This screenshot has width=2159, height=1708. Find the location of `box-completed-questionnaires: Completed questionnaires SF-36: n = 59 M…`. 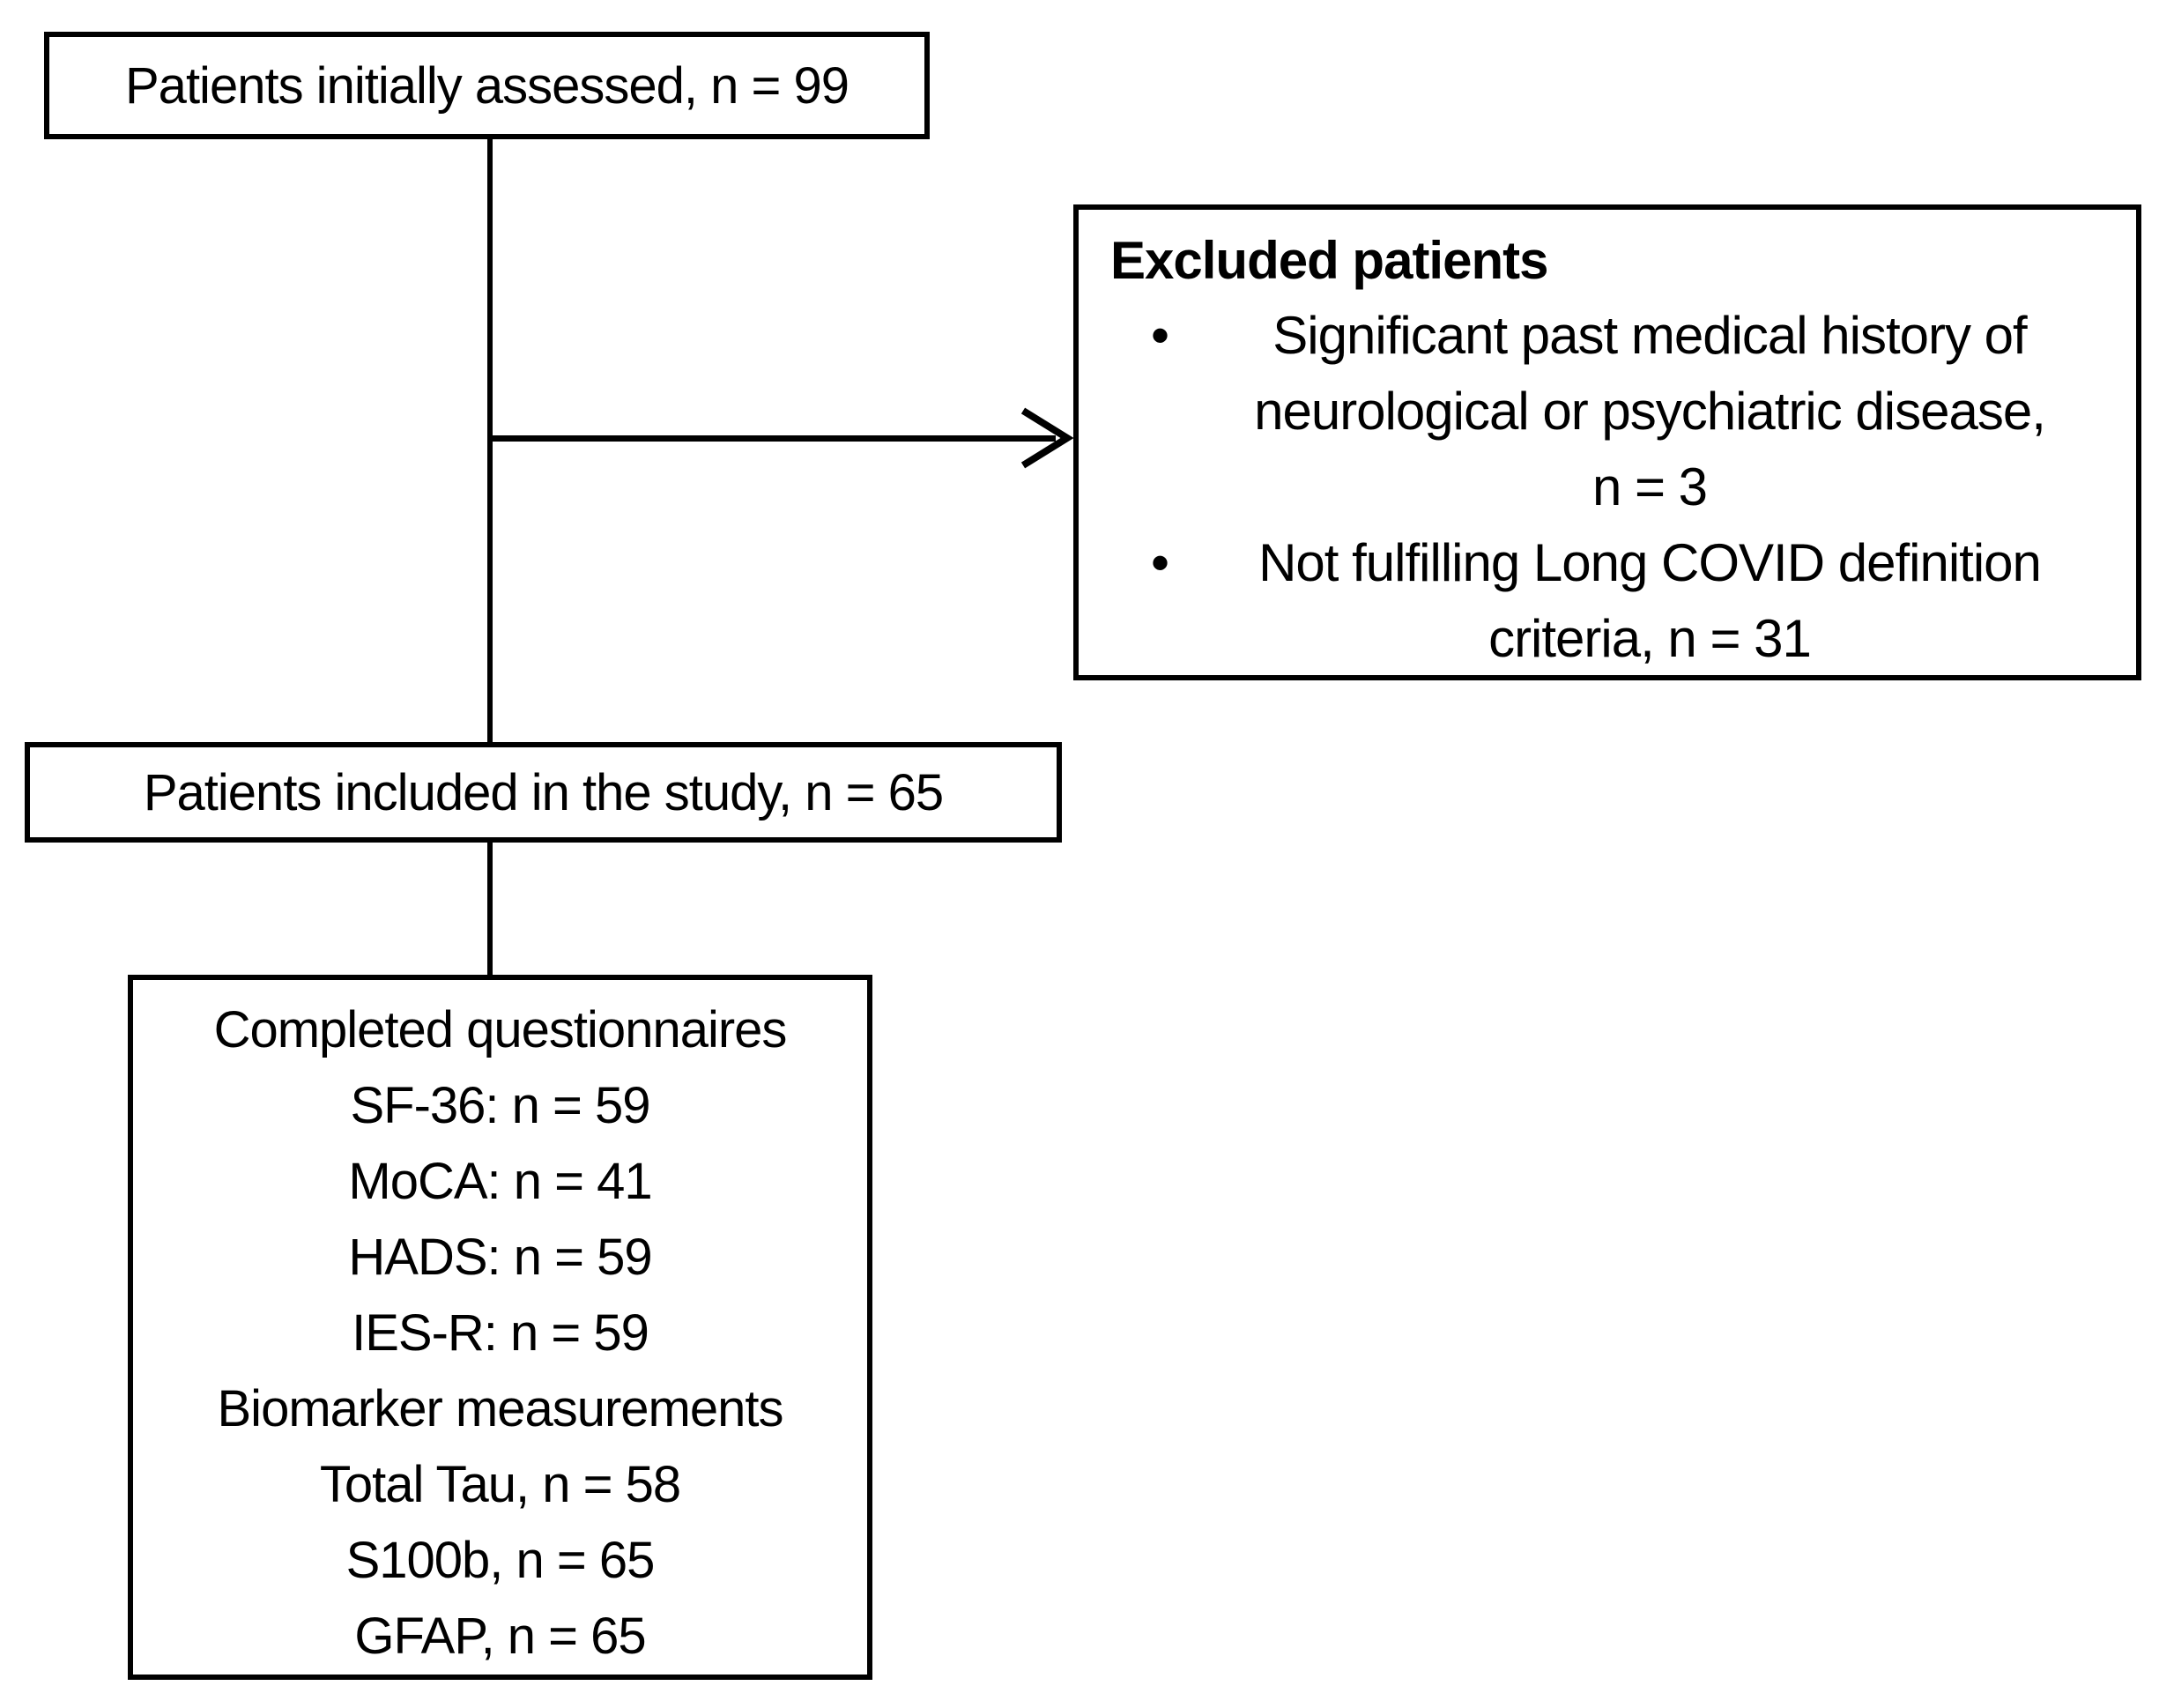

box-completed-questionnaires: Completed questionnaires SF-36: n = 59 M… is located at coordinates (500, 1328).